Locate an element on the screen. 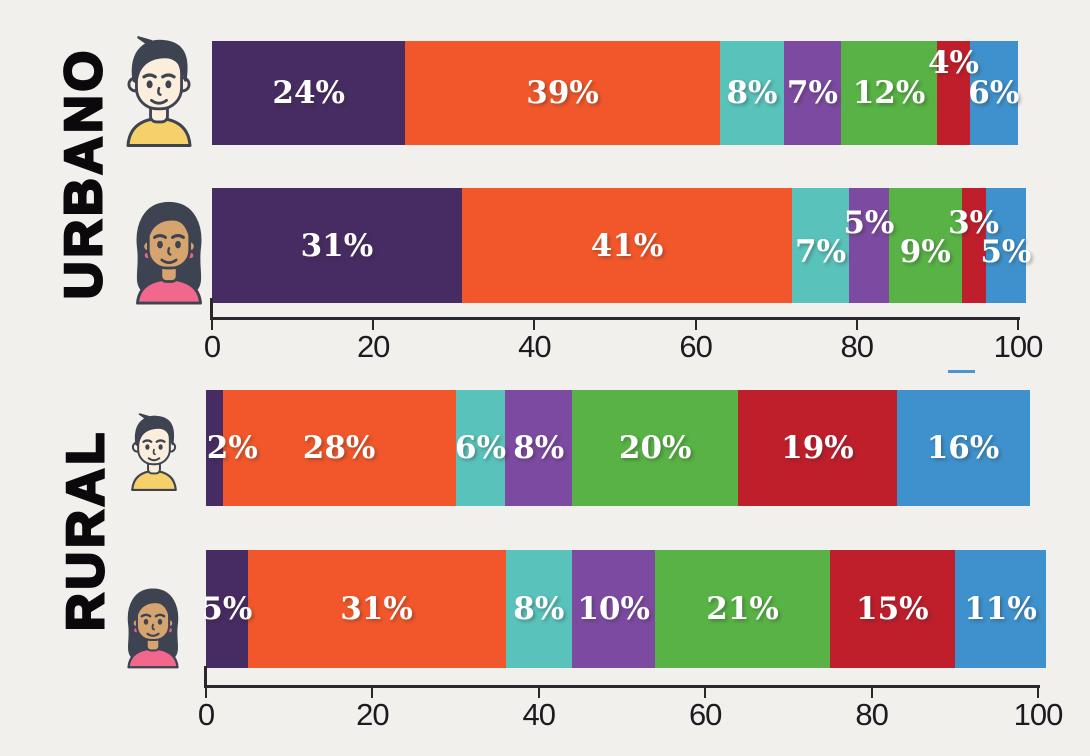  bar-segment: 28% is located at coordinates (339, 448).